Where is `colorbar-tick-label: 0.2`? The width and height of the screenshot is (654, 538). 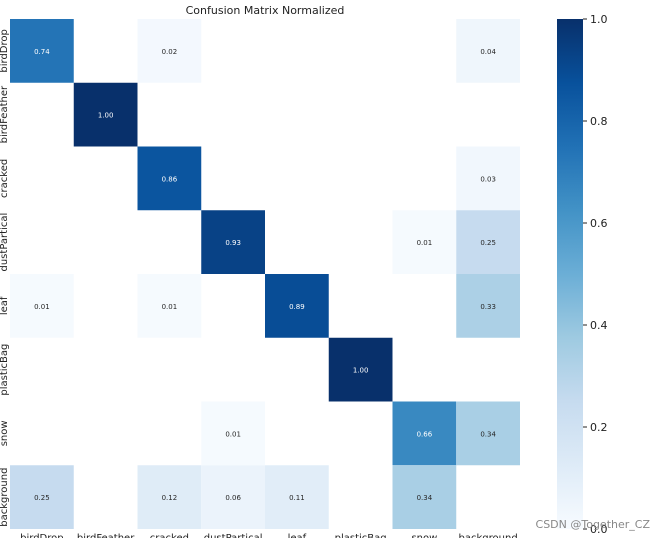 colorbar-tick-label: 0.2 is located at coordinates (599, 427).